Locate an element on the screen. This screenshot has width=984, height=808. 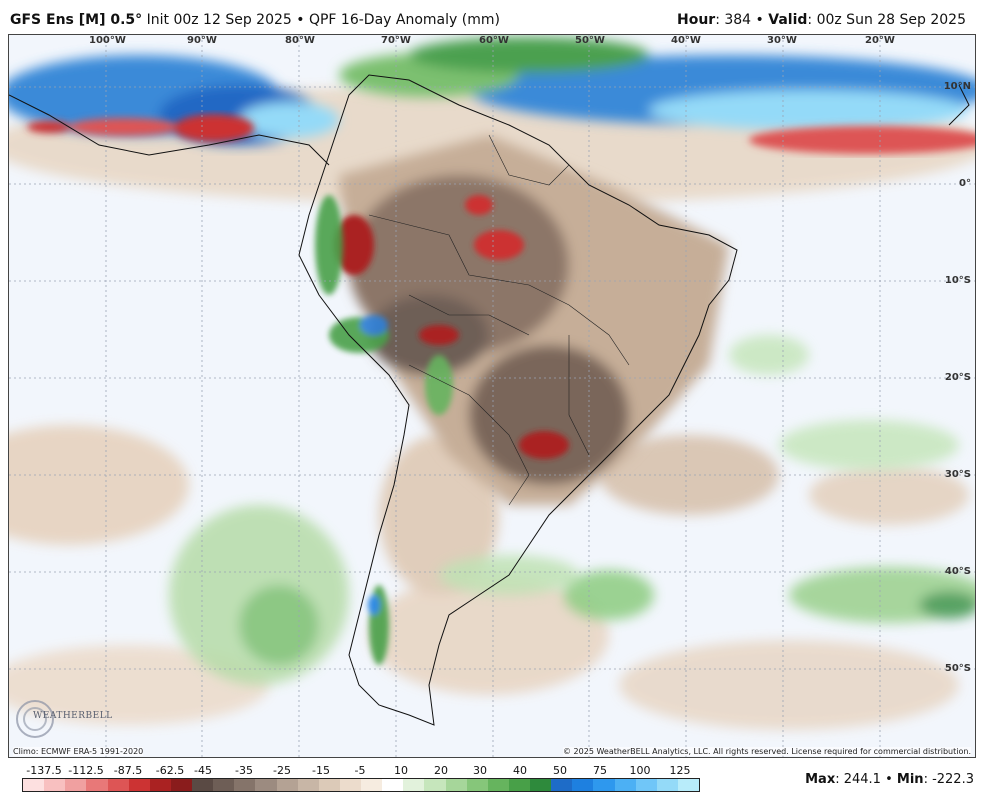
colorbar-tick: 75 is located at coordinates (600, 770).